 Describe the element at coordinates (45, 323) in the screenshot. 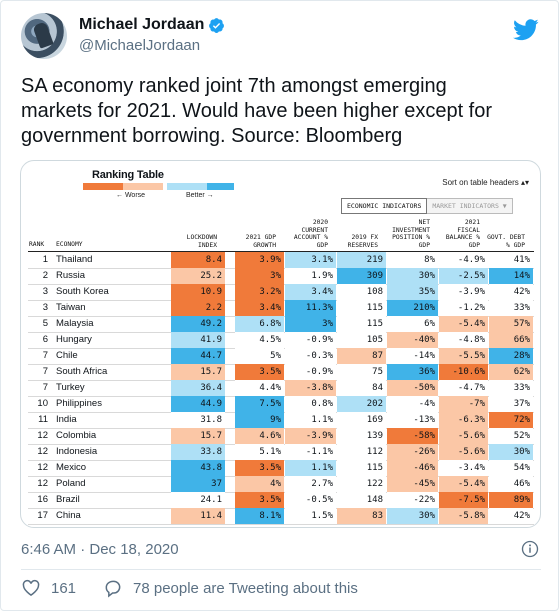

I see `row-rank: 5` at that location.